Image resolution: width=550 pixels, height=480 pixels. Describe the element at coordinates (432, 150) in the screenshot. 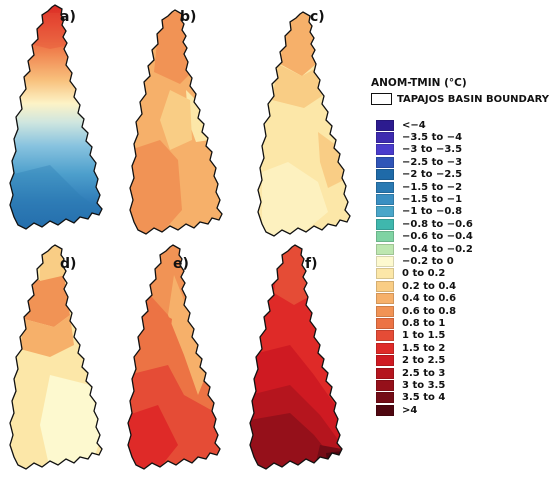

I see `legend-label: −3 to −3.5` at that location.